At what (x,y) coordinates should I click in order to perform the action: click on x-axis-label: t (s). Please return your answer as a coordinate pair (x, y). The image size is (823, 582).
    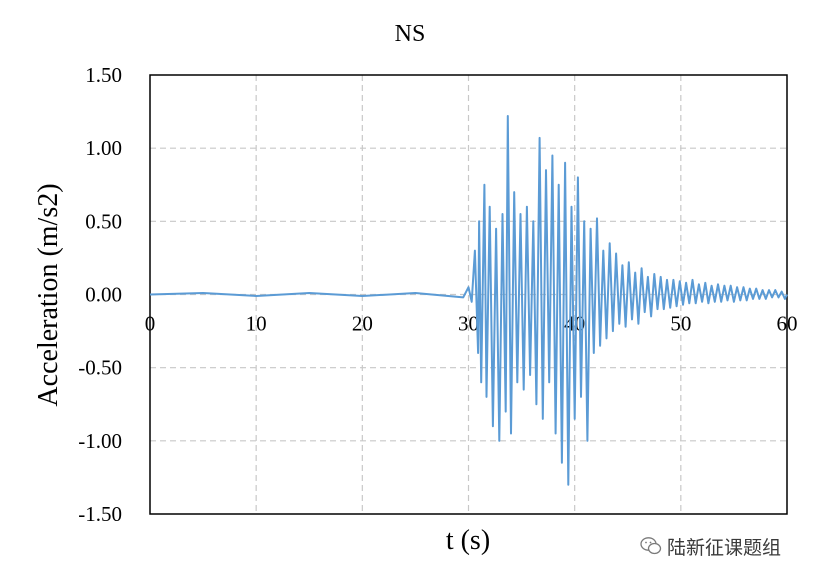
    Looking at the image, I should click on (468, 540).